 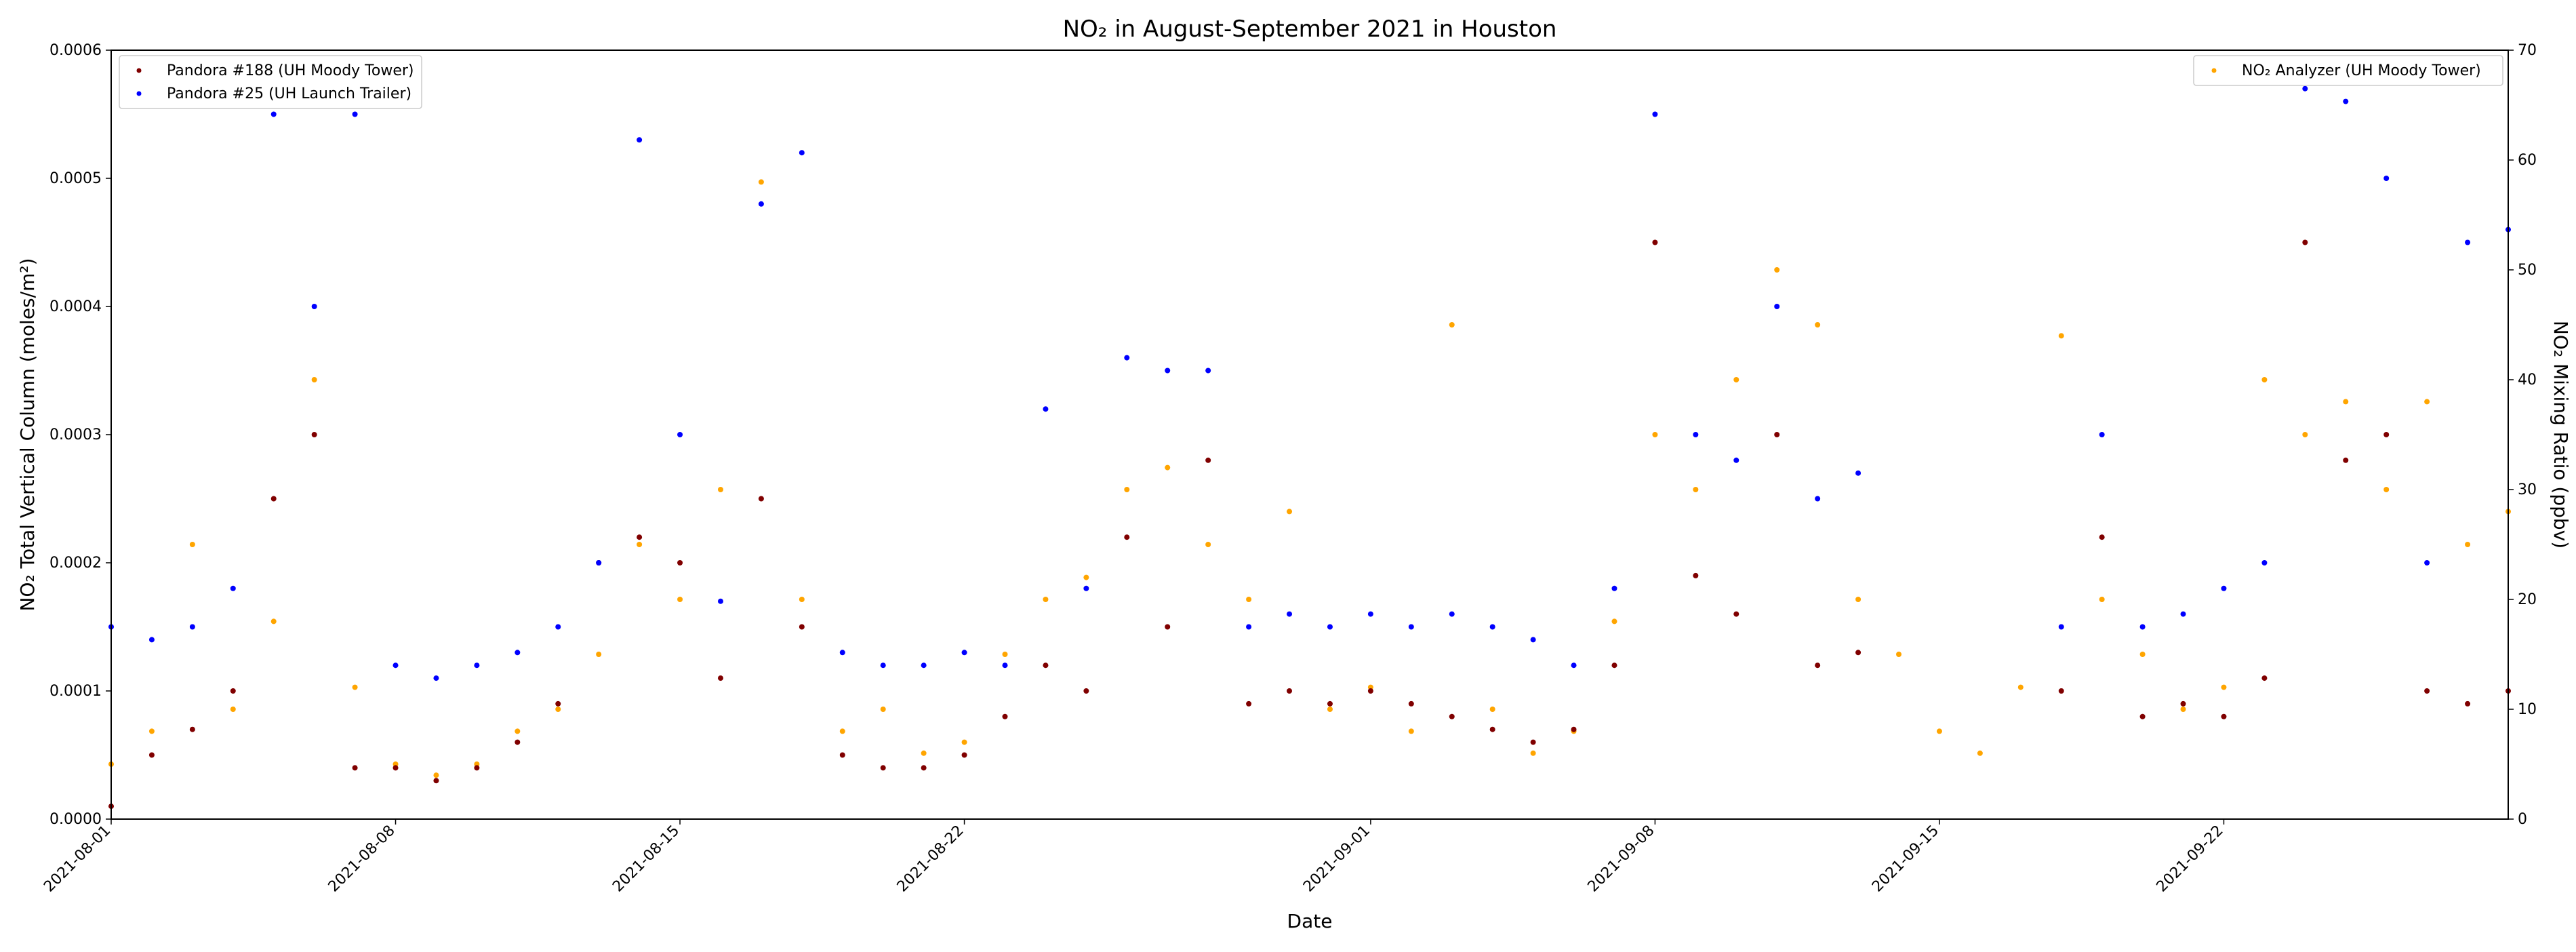 What do you see at coordinates (75, 435) in the screenshot?
I see `left-y-tick-label: 0.0003` at bounding box center [75, 435].